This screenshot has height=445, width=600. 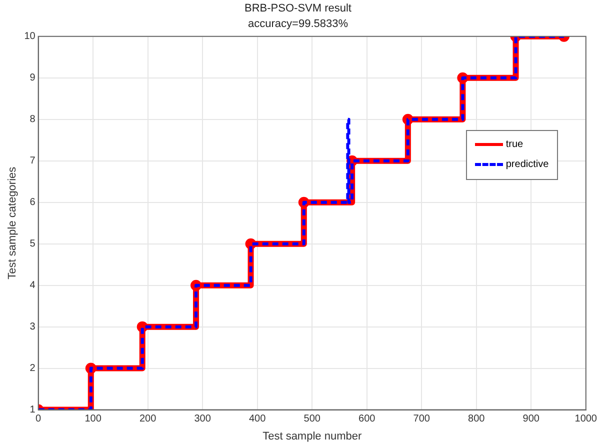 I want to click on x-tick-label: 200, so click(x=148, y=419).